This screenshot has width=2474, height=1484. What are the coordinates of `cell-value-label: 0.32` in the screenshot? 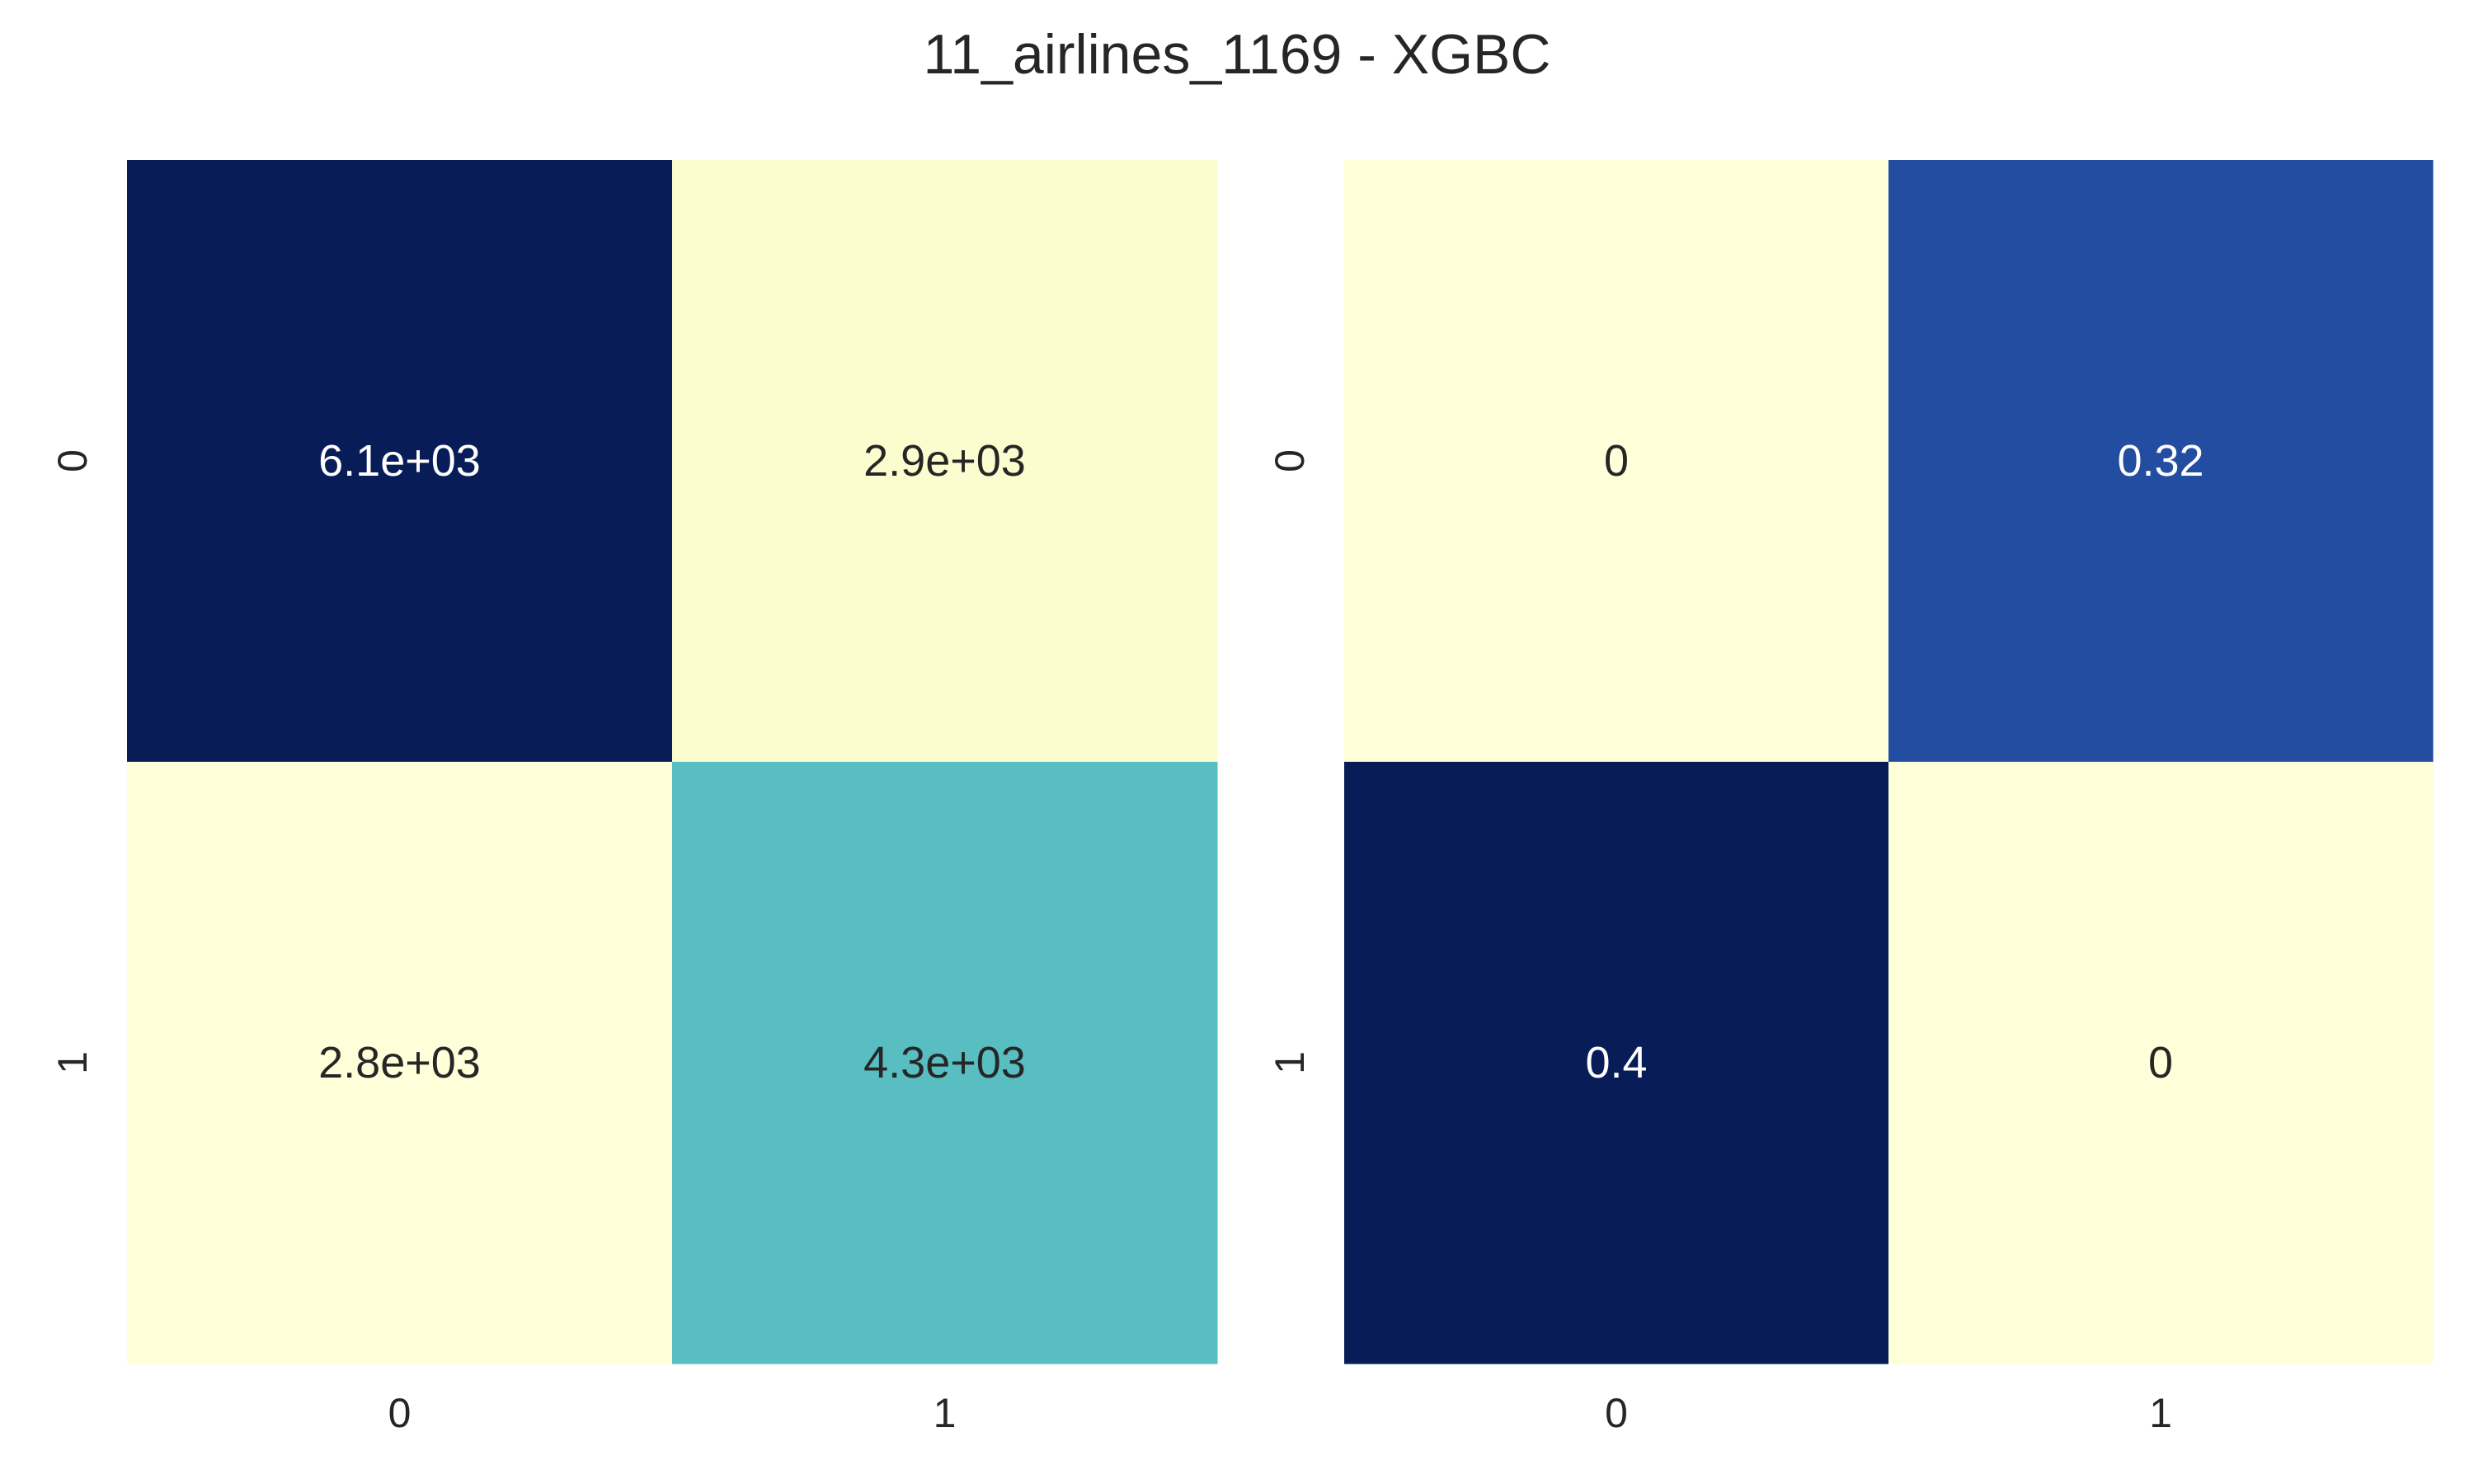 It's located at (2160, 461).